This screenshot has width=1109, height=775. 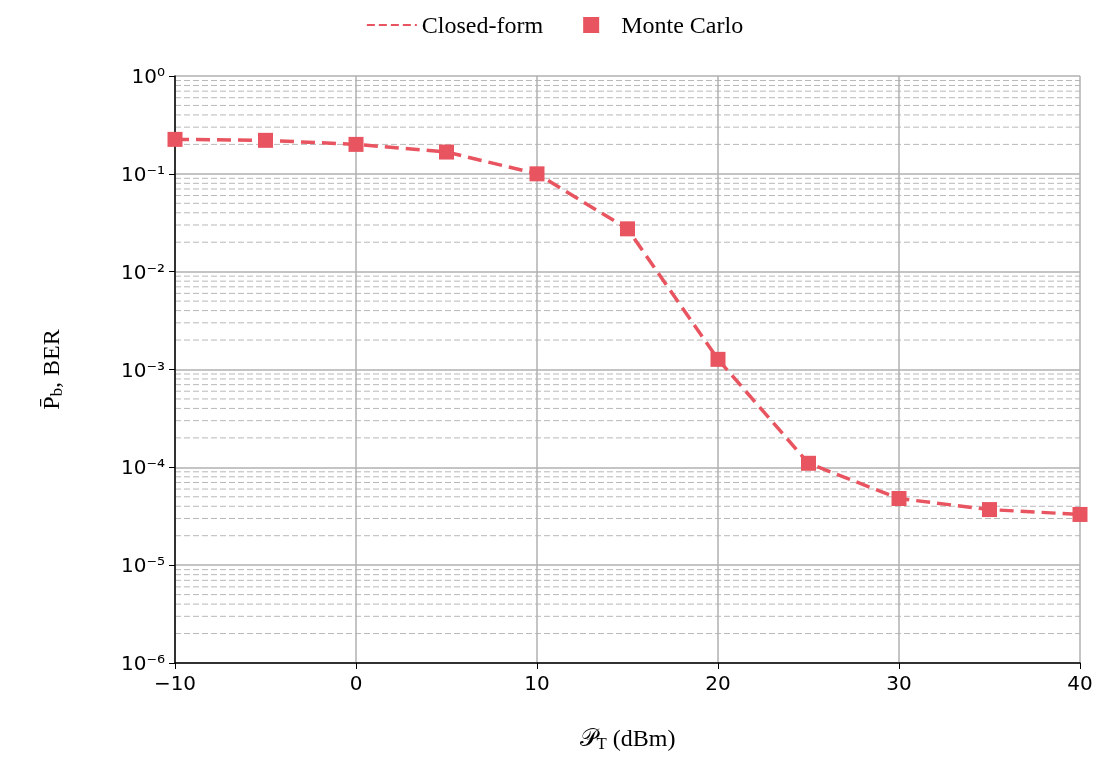 I want to click on y-tick-label: 10⁻³, so click(x=142, y=369).